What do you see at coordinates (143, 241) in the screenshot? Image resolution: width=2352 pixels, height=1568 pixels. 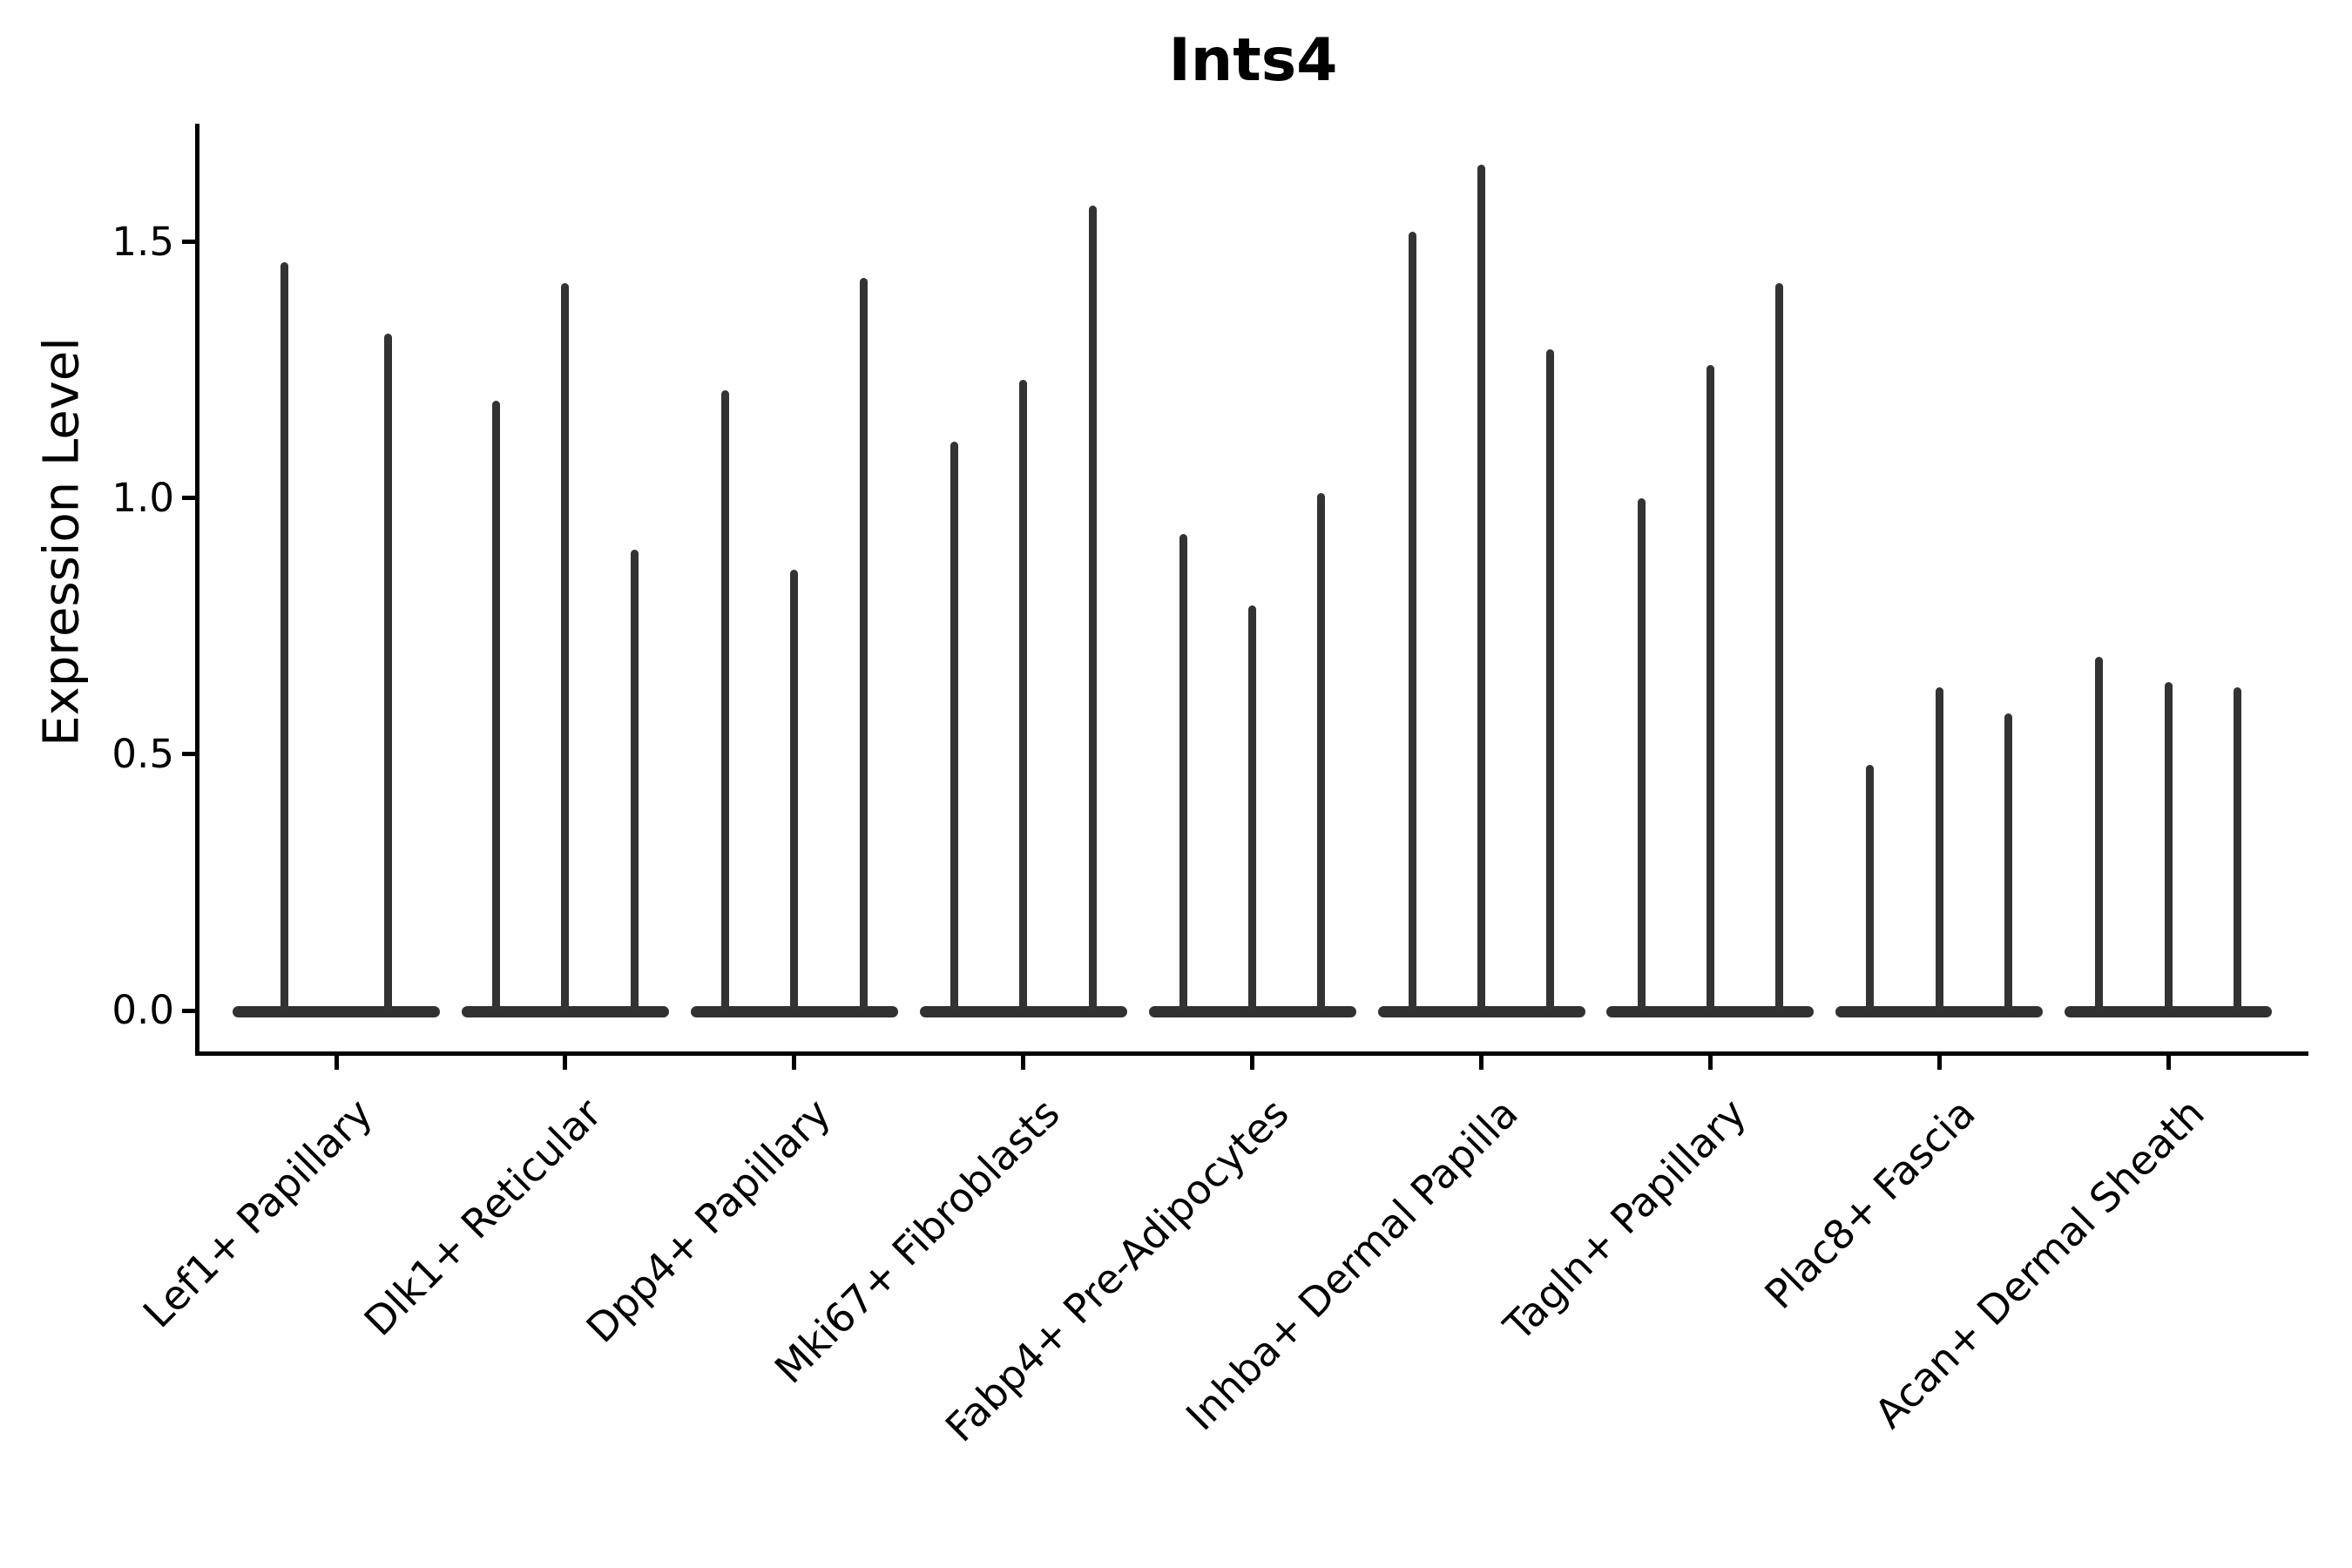 I see `y-tick-label: 1.5` at bounding box center [143, 241].